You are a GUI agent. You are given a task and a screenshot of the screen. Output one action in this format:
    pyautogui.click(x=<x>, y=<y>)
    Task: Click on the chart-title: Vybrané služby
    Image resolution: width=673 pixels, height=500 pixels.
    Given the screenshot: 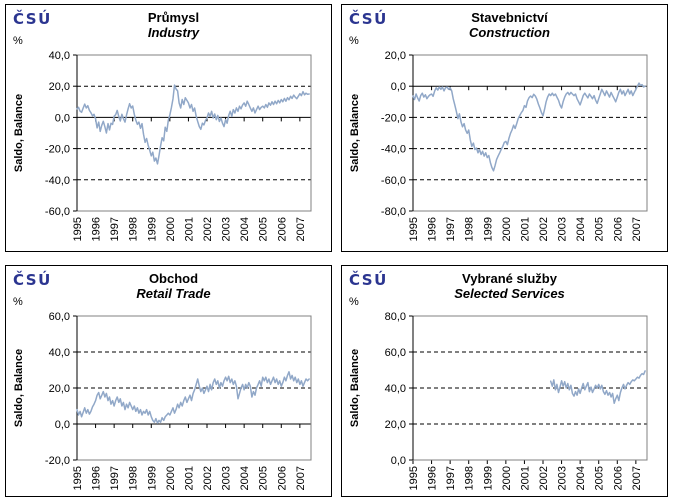 What is the action you would take?
    pyautogui.click(x=509, y=278)
    